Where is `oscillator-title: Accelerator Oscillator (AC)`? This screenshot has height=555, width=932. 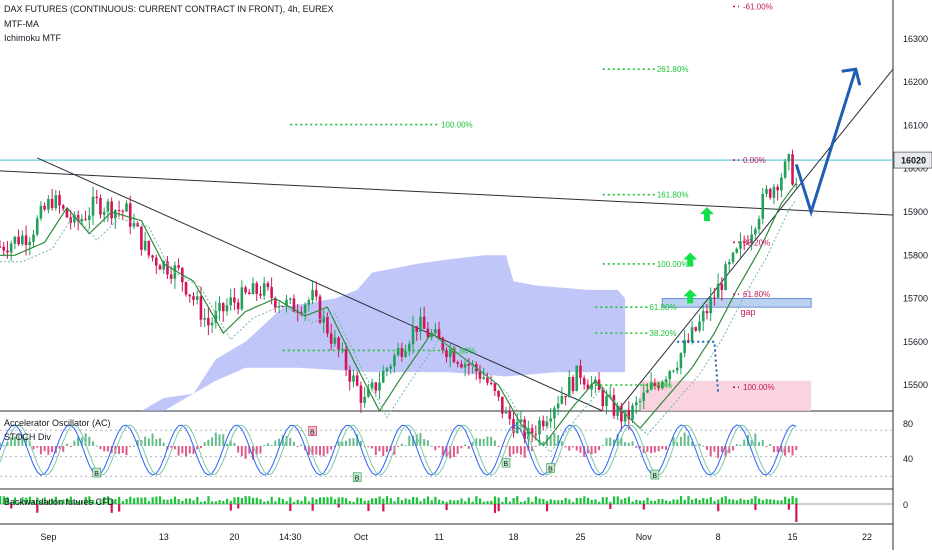
oscillator-title: Accelerator Oscillator (AC) is located at coordinates (57, 423).